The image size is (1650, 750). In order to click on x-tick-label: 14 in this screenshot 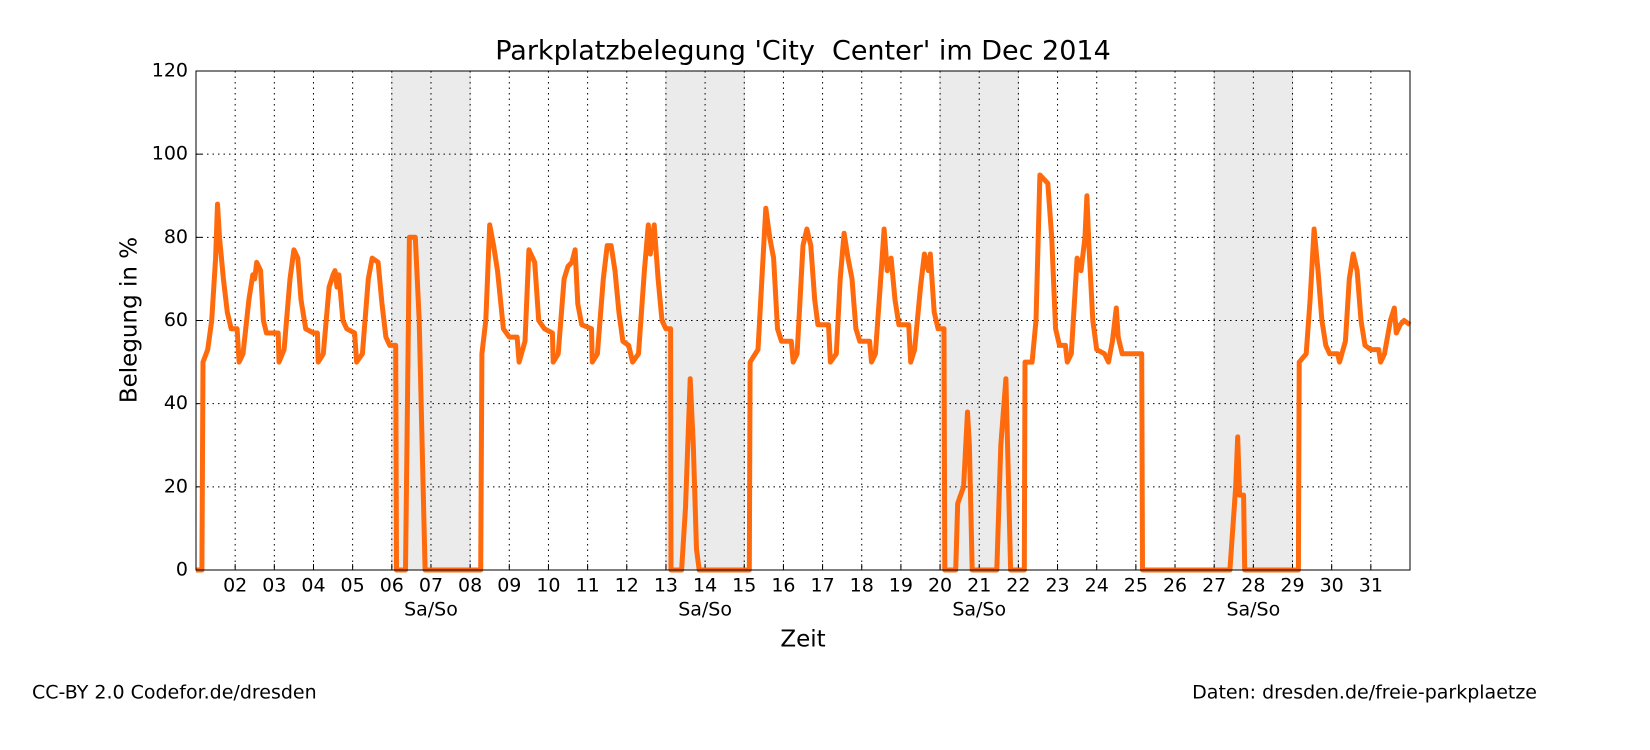, I will do `click(705, 586)`.